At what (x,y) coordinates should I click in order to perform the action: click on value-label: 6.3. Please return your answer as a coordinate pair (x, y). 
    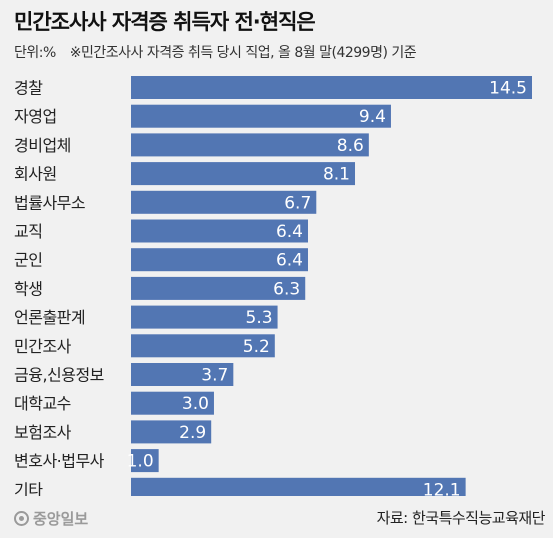
    Looking at the image, I should click on (286, 289).